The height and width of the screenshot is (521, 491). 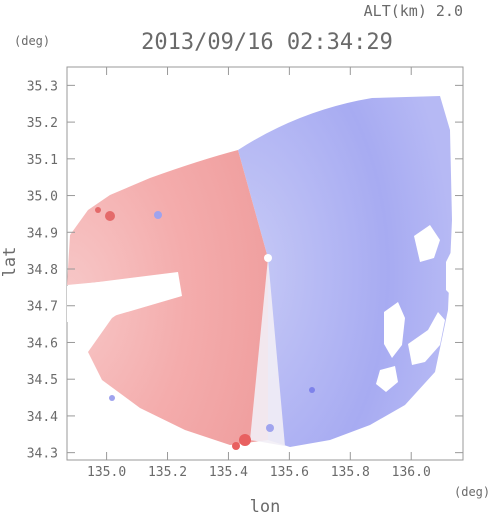 I want to click on y-tick-label: 34.6, so click(x=42, y=343).